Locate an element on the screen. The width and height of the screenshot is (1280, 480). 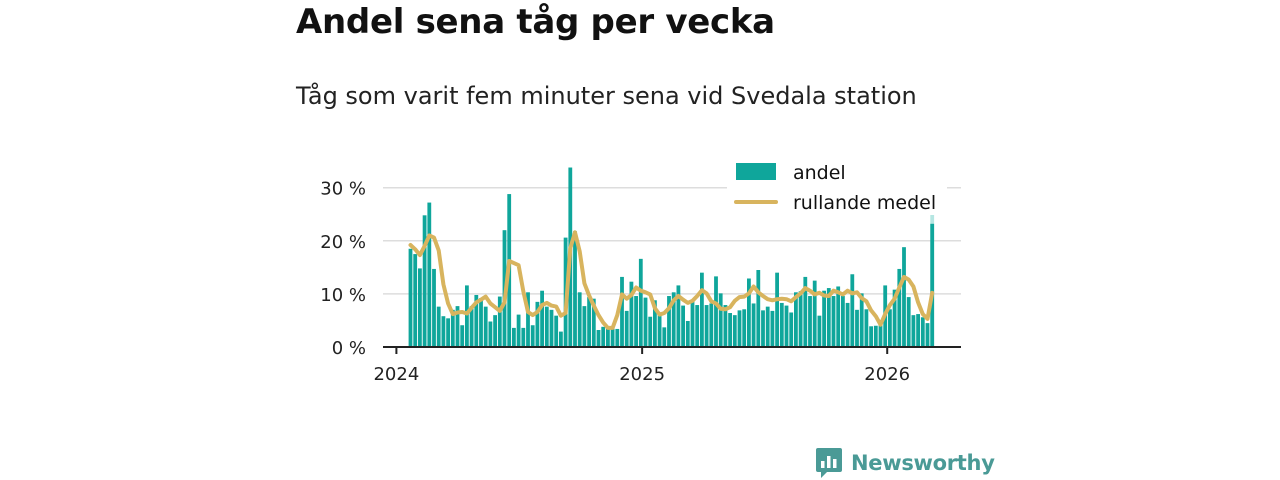
x-tick-label: 2024 is located at coordinates (396, 374).